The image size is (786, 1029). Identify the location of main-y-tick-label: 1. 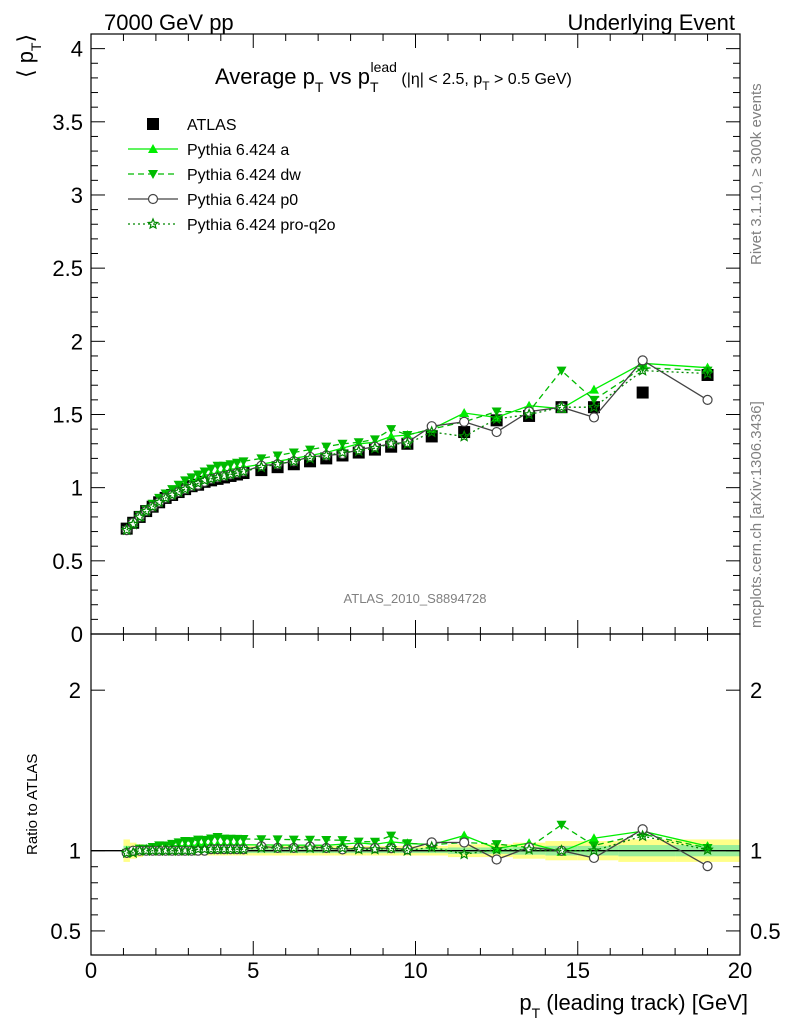
(77, 488).